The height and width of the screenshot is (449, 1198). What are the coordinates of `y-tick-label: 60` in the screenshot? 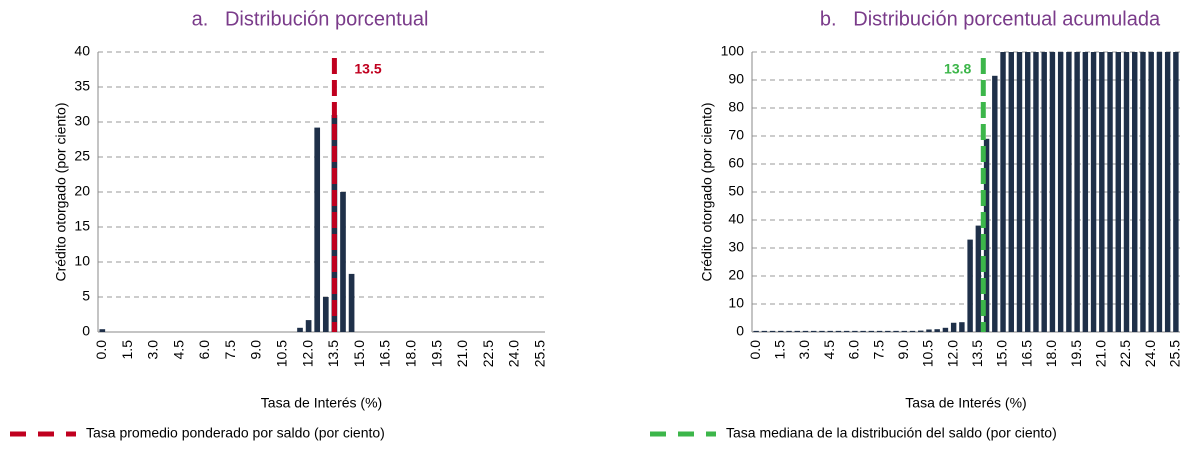 It's located at (736, 163).